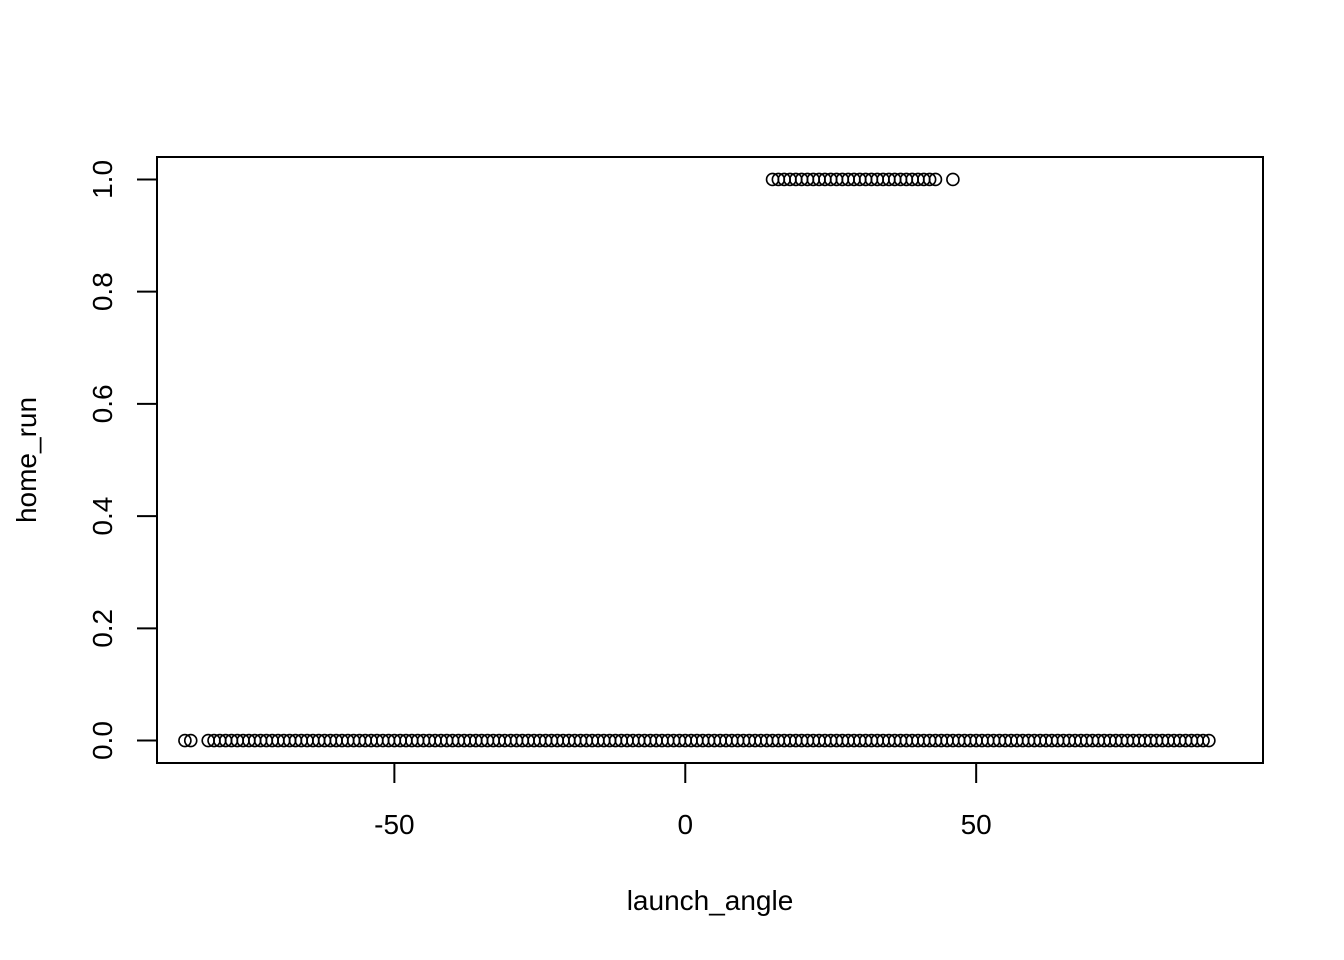 The image size is (1344, 960). Describe the element at coordinates (122, 460) in the screenshot. I see `y-axis: 0.0 0.2 0.4 0.6 0.8 1.0` at that location.